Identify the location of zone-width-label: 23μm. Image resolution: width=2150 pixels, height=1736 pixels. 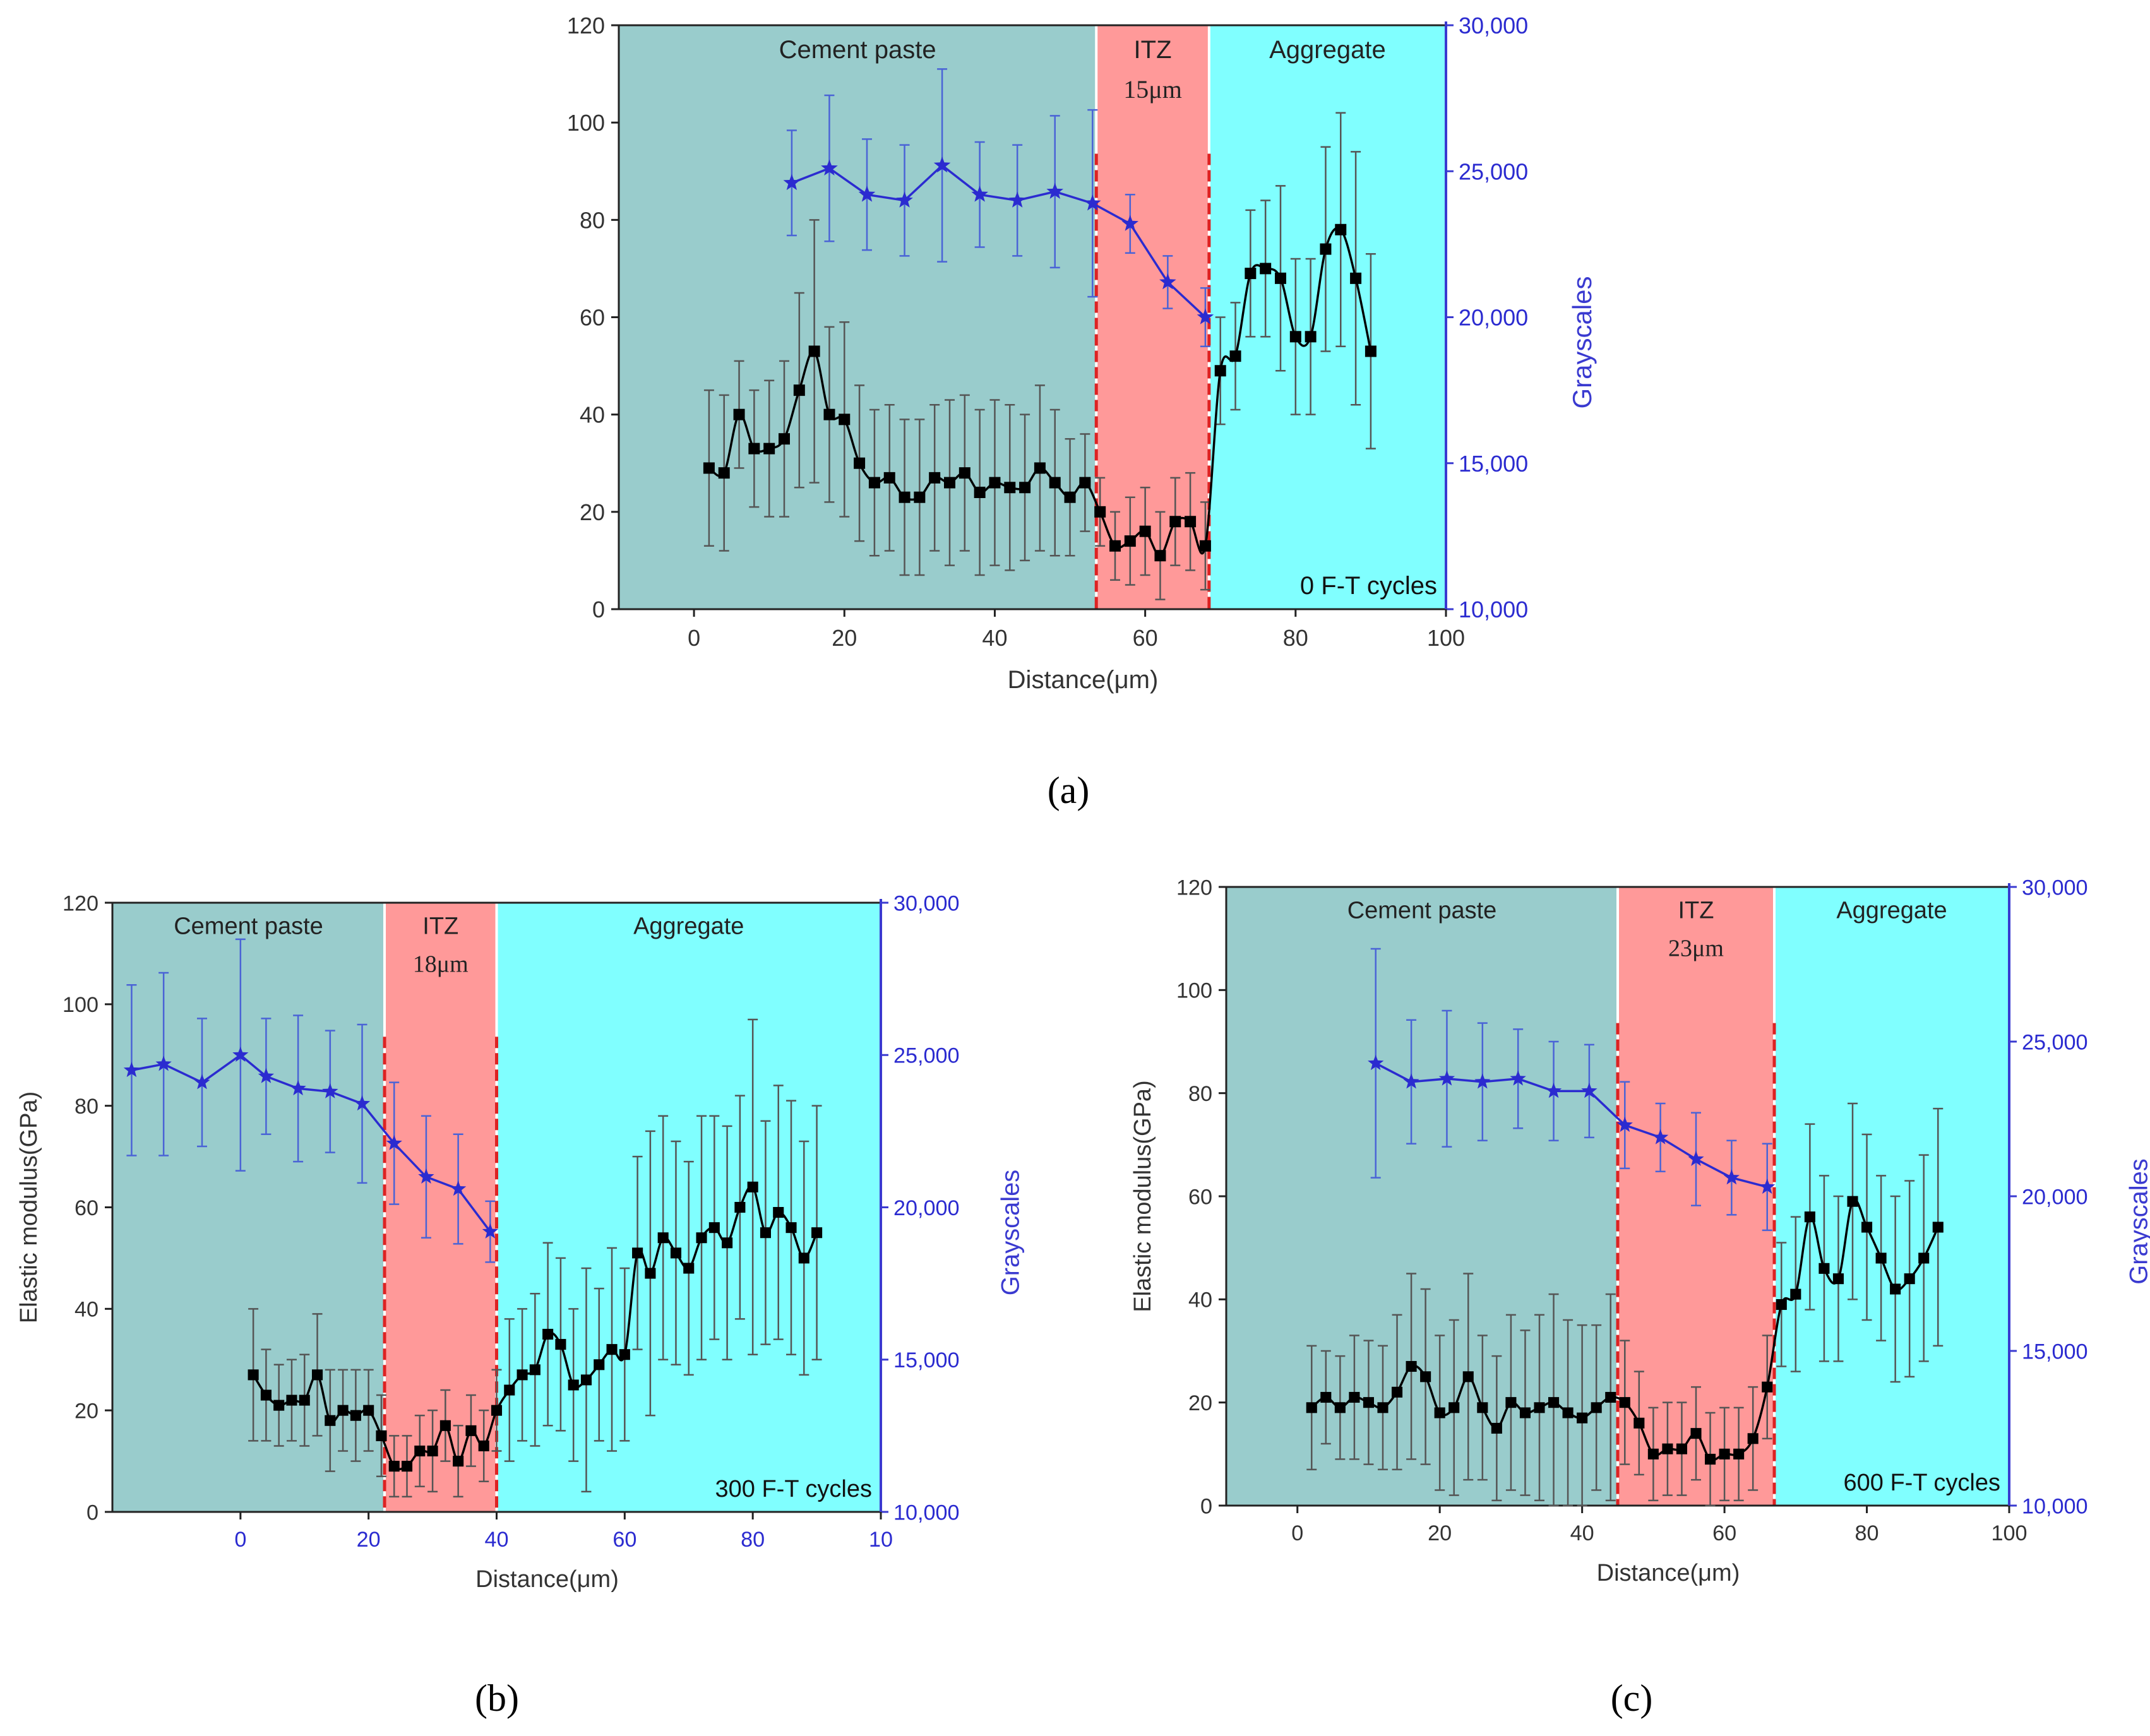
(1696, 948).